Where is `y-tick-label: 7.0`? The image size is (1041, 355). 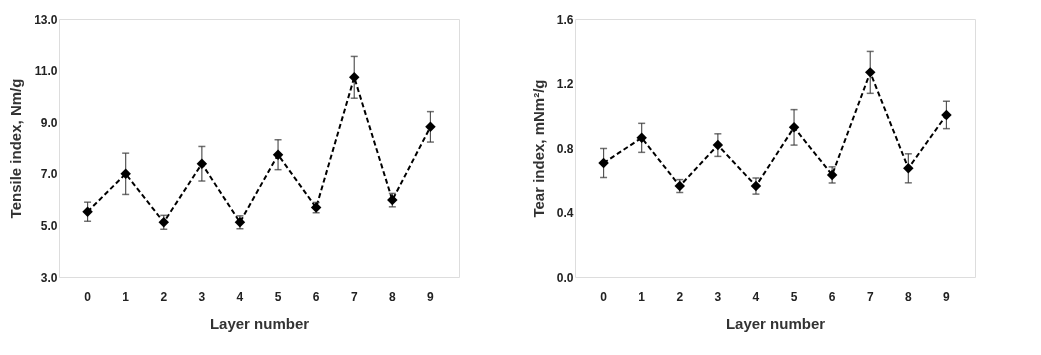
y-tick-label: 7.0 is located at coordinates (49, 174).